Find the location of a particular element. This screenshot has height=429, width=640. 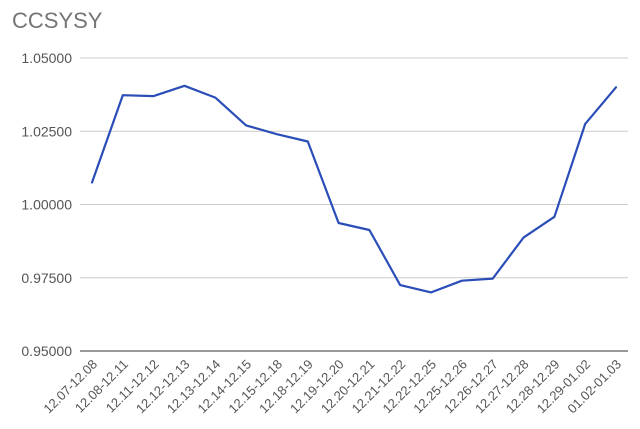

chart-title: CCSYSY is located at coordinates (57, 20).